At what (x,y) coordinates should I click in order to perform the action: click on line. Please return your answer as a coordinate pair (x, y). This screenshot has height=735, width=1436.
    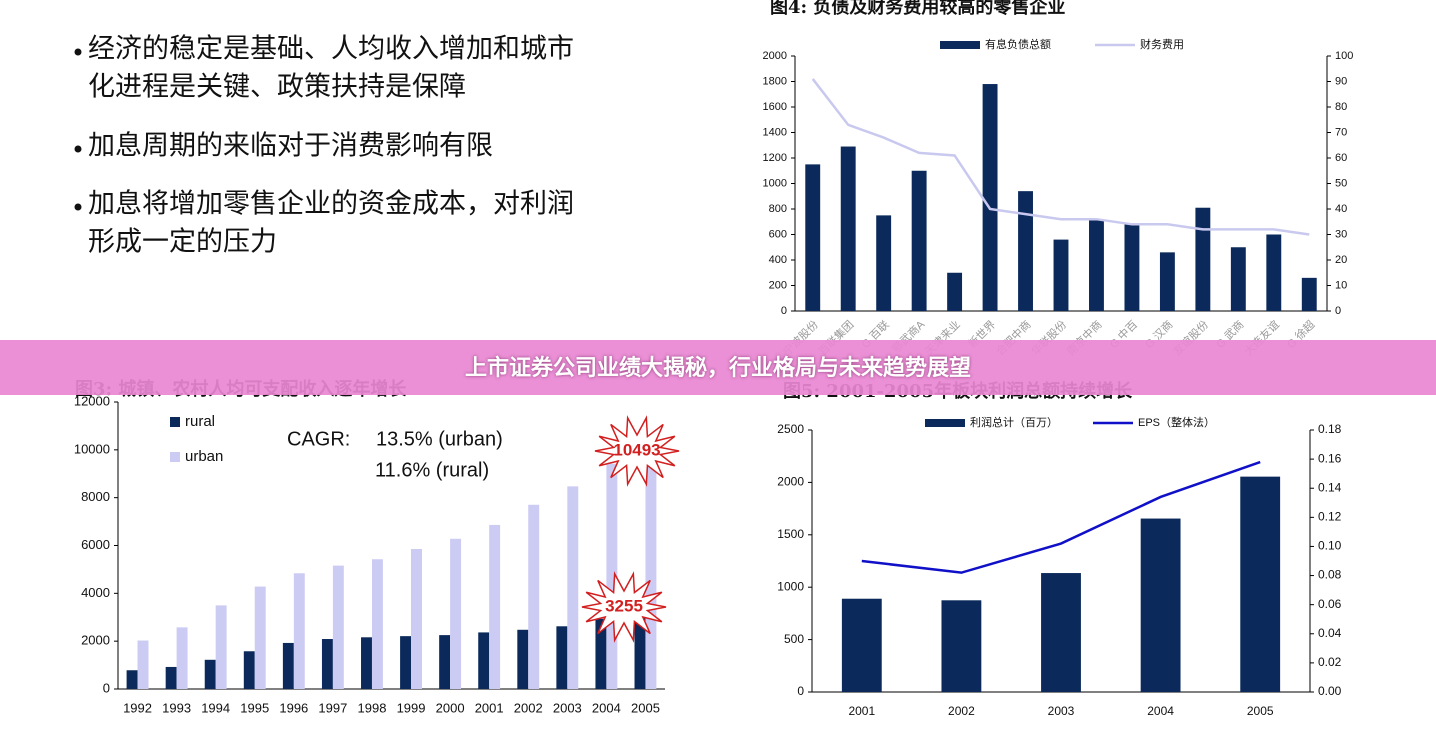
    Looking at the image, I should click on (1061, 517).